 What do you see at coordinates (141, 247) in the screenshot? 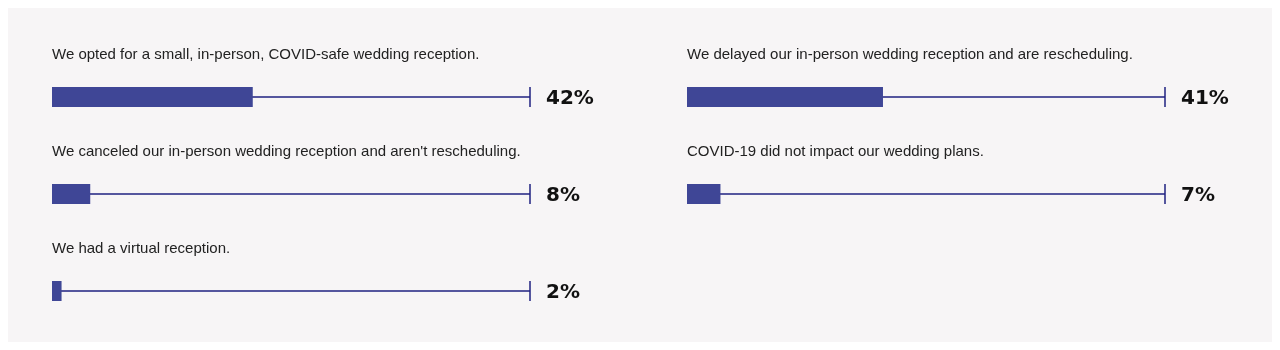
I see `category-label: We had a virtual reception.` at bounding box center [141, 247].